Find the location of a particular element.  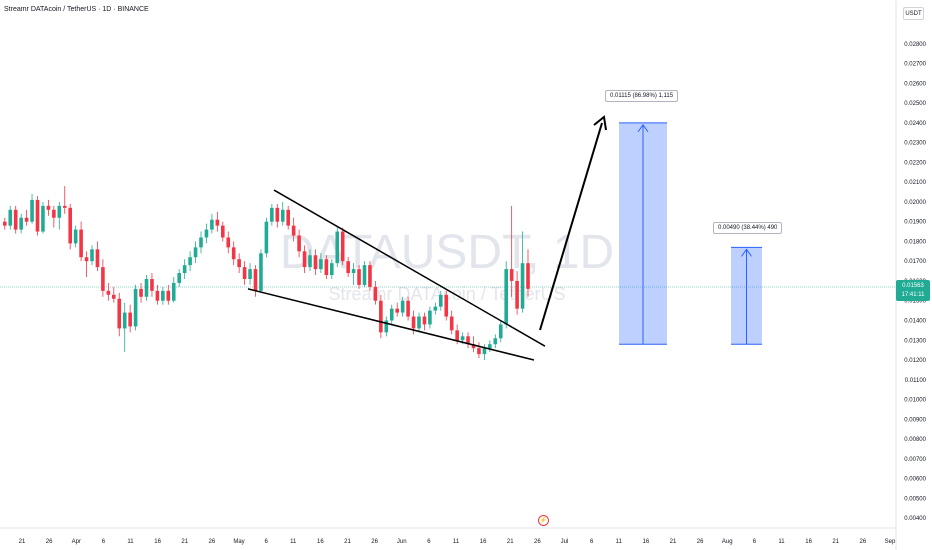

x-tick-label: May is located at coordinates (238, 542).